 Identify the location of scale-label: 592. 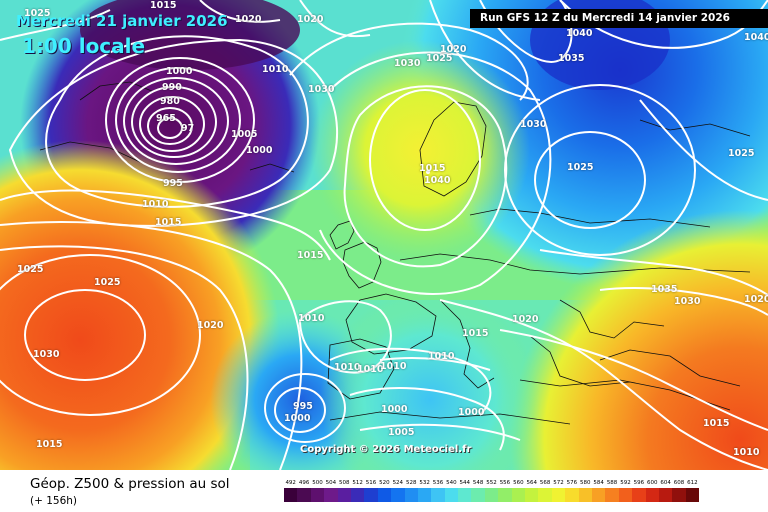
(625, 483).